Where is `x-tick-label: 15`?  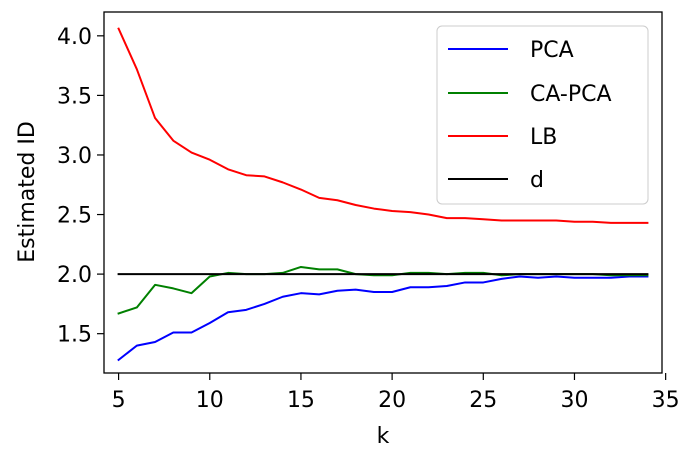 x-tick-label: 15 is located at coordinates (301, 400).